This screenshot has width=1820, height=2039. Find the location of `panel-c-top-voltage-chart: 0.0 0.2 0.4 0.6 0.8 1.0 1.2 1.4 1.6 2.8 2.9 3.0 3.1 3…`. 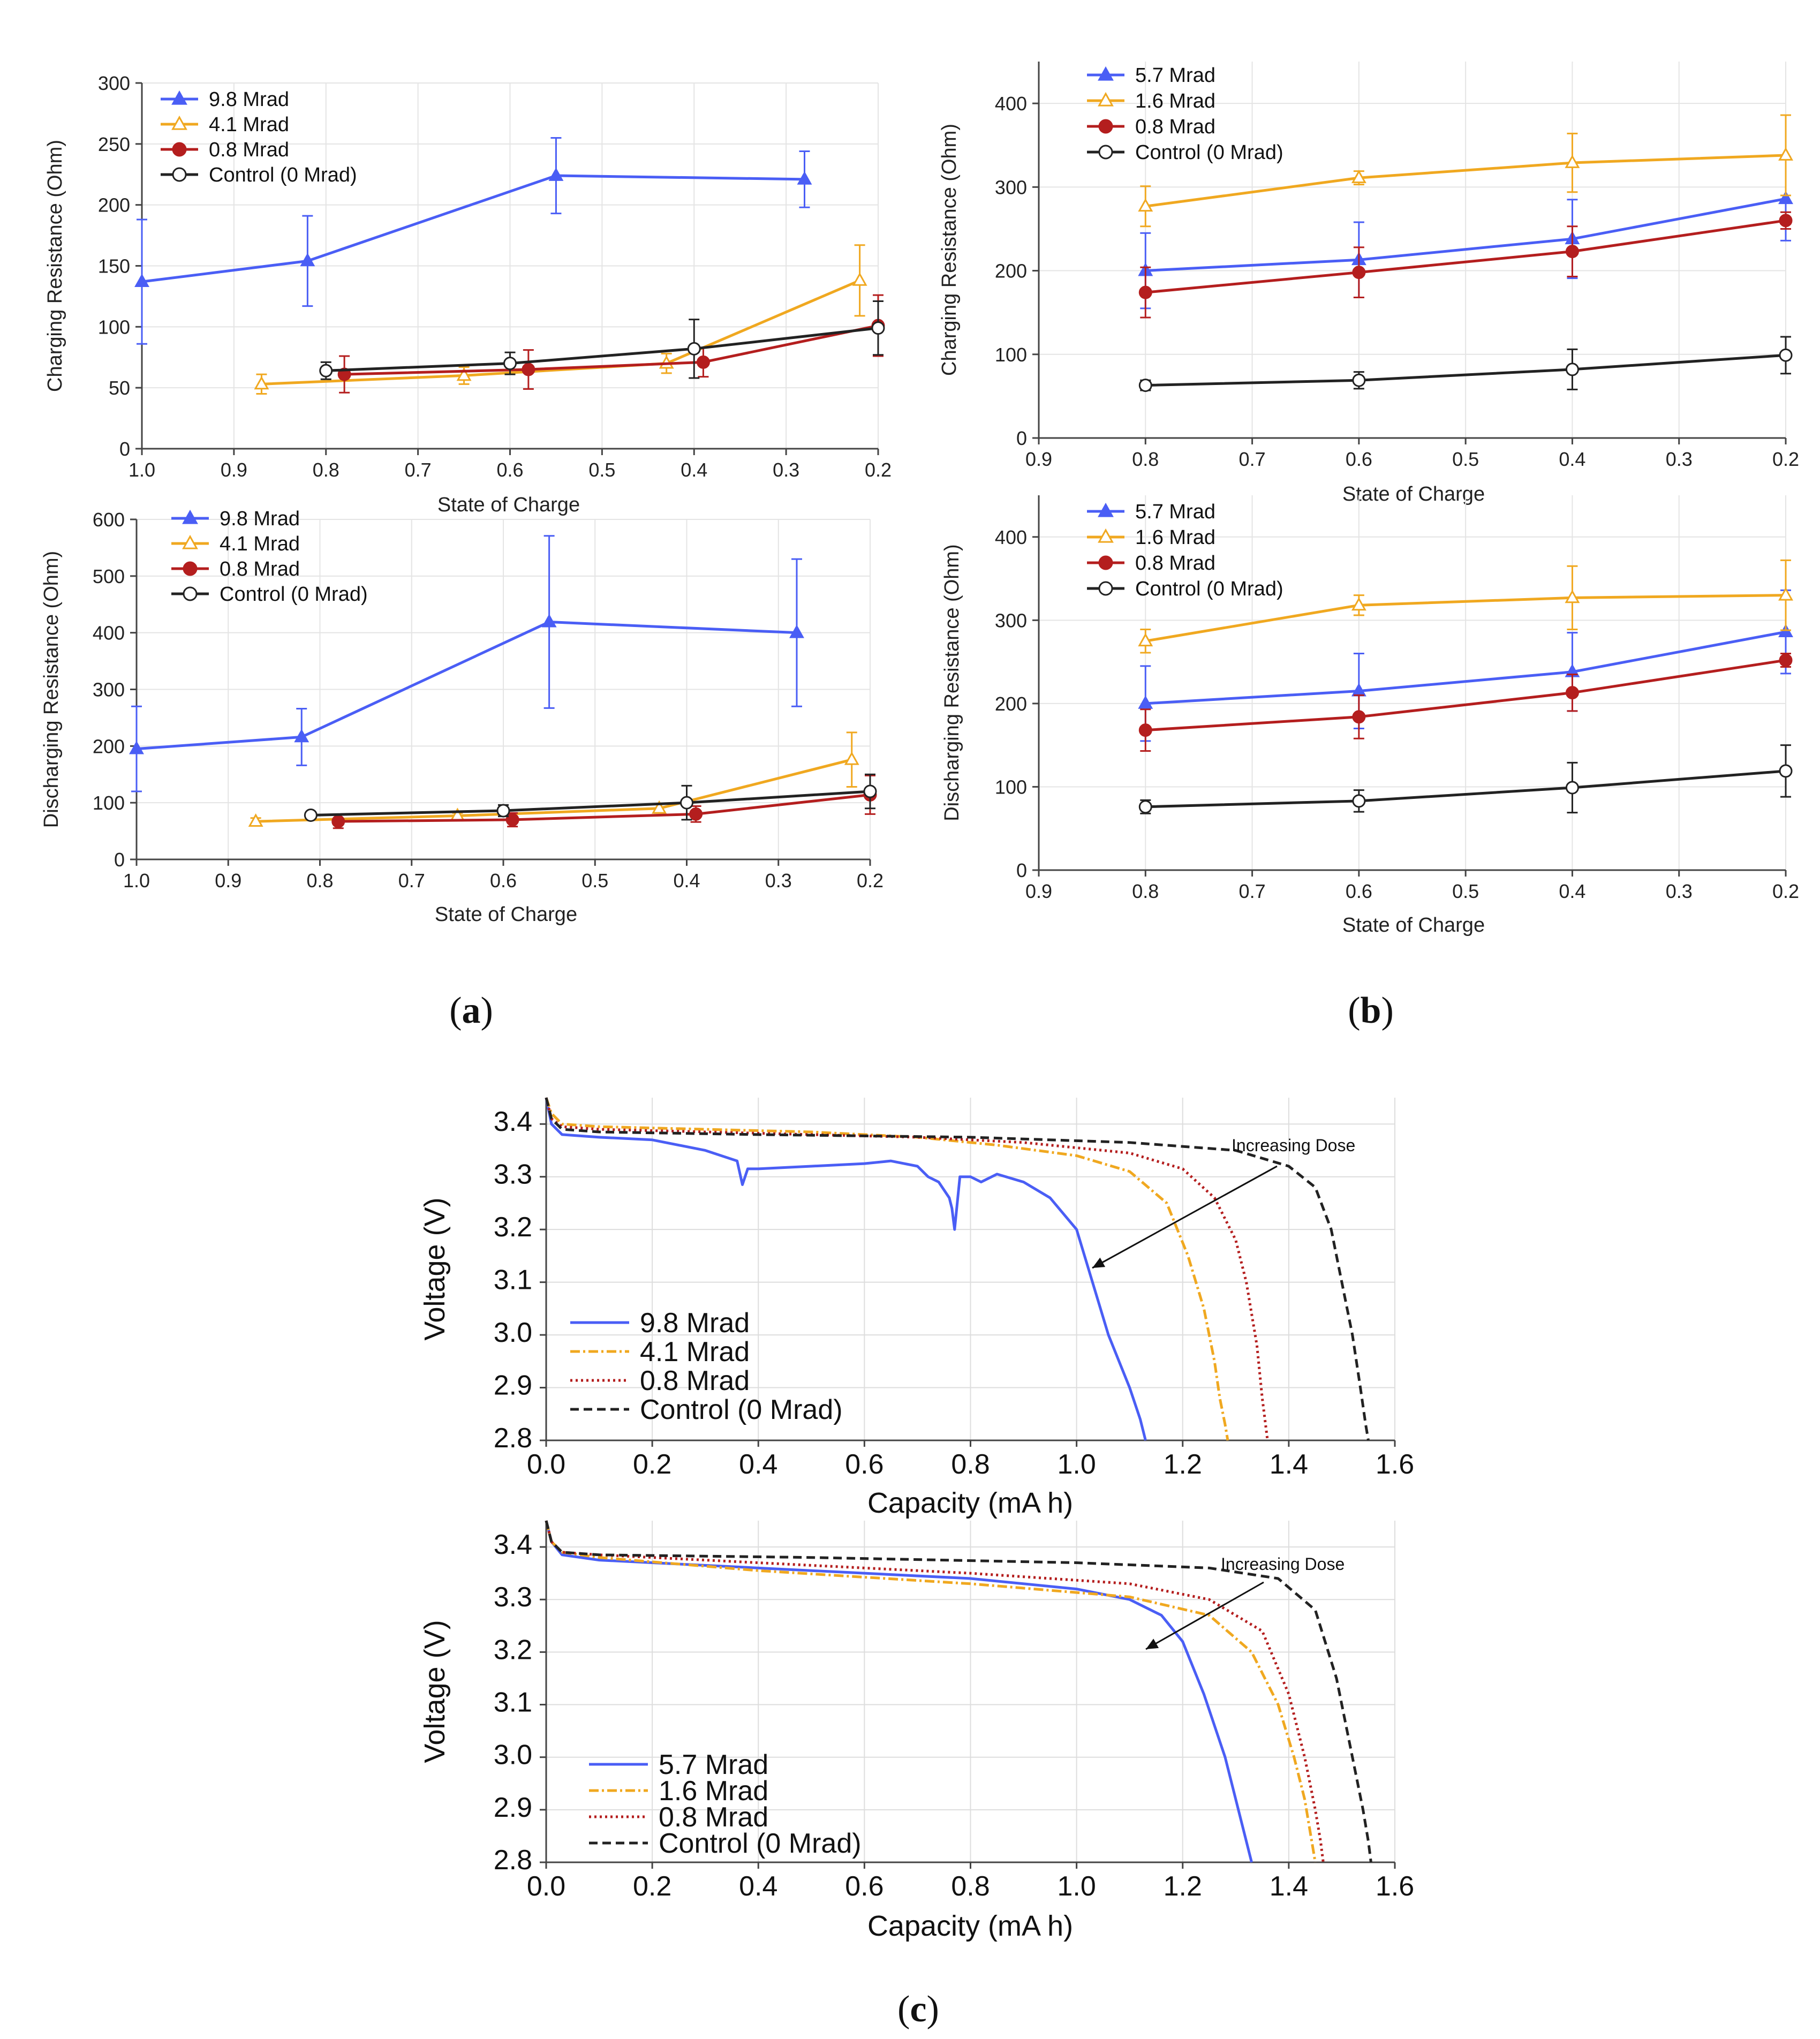

panel-c-top-voltage-chart: 0.0 0.2 0.4 0.6 0.8 1.0 1.2 1.4 1.6 2.8 2.9 3.0 3.1 3… is located at coordinates (916, 1308).